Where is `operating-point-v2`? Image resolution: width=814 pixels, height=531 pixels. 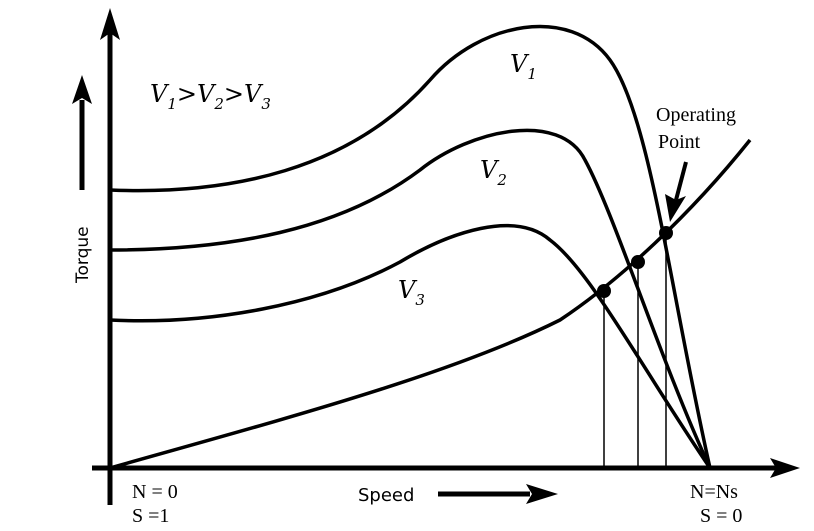
operating-point-v2 is located at coordinates (638, 262).